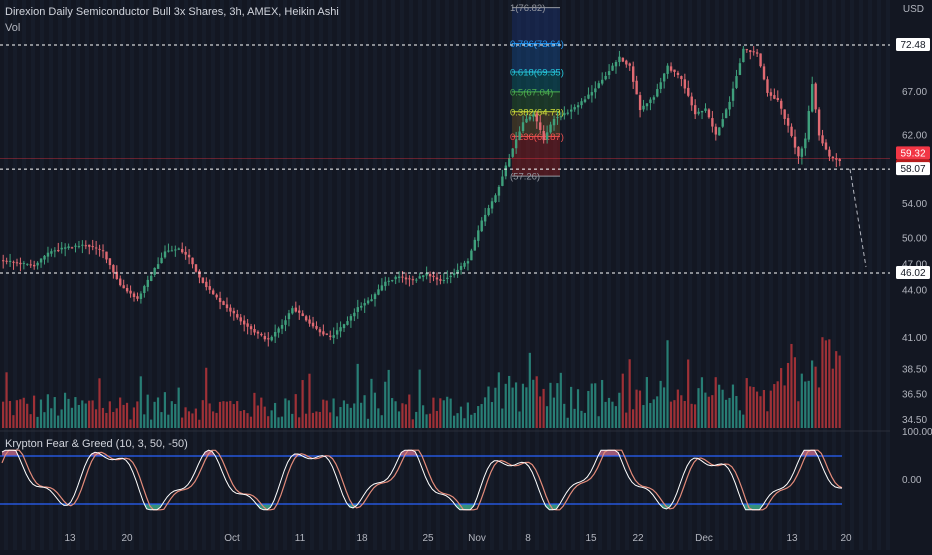  Describe the element at coordinates (525, 177) in the screenshot. I see `fib-level-label: (57.26)` at that location.